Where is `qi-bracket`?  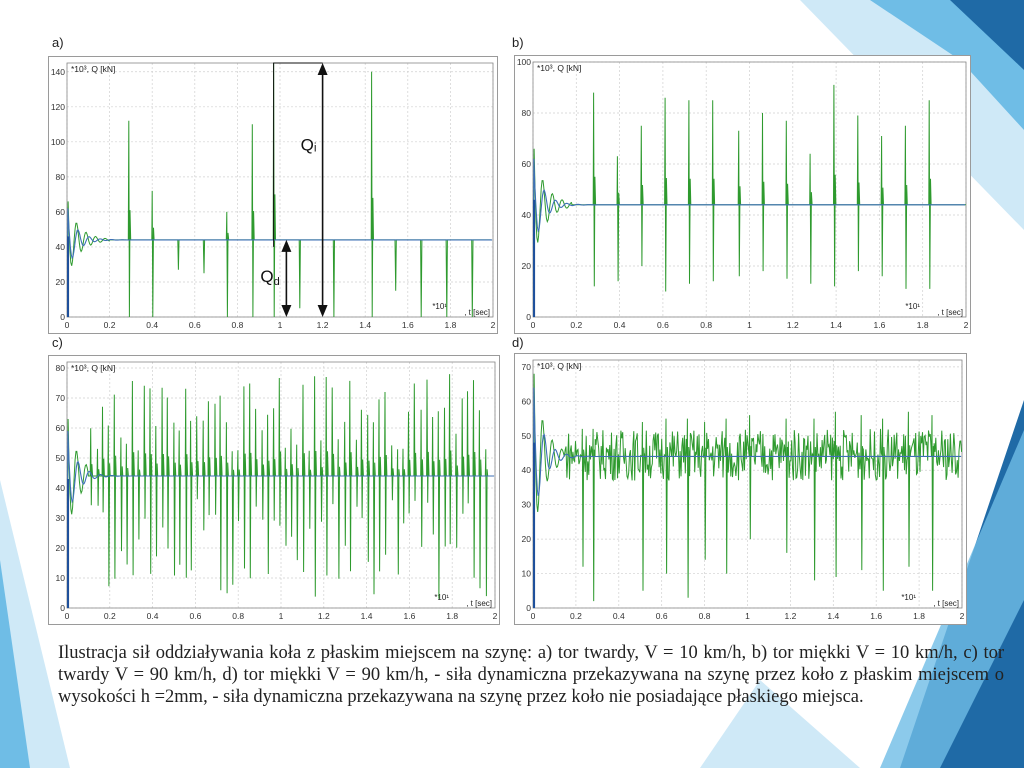 qi-bracket is located at coordinates (298, 154).